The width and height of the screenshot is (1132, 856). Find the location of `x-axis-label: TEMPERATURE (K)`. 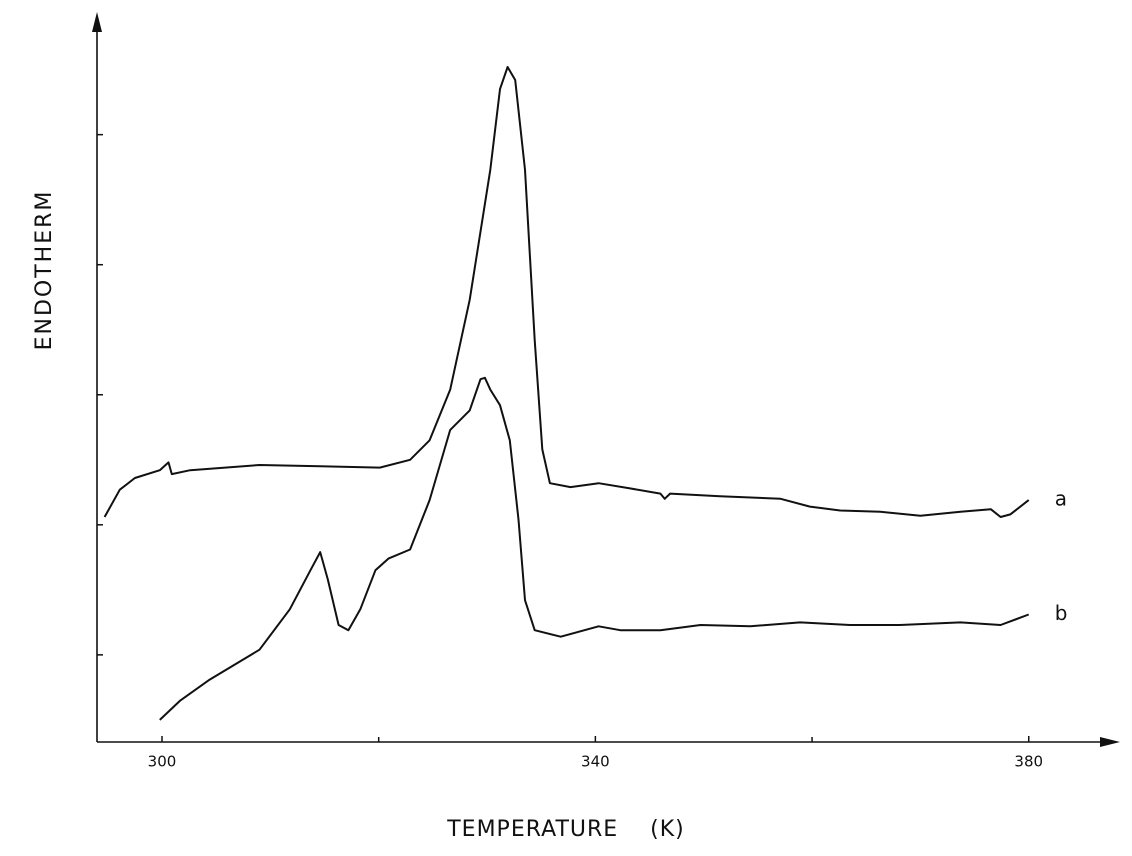

x-axis-label: TEMPERATURE (K) is located at coordinates (565, 829).